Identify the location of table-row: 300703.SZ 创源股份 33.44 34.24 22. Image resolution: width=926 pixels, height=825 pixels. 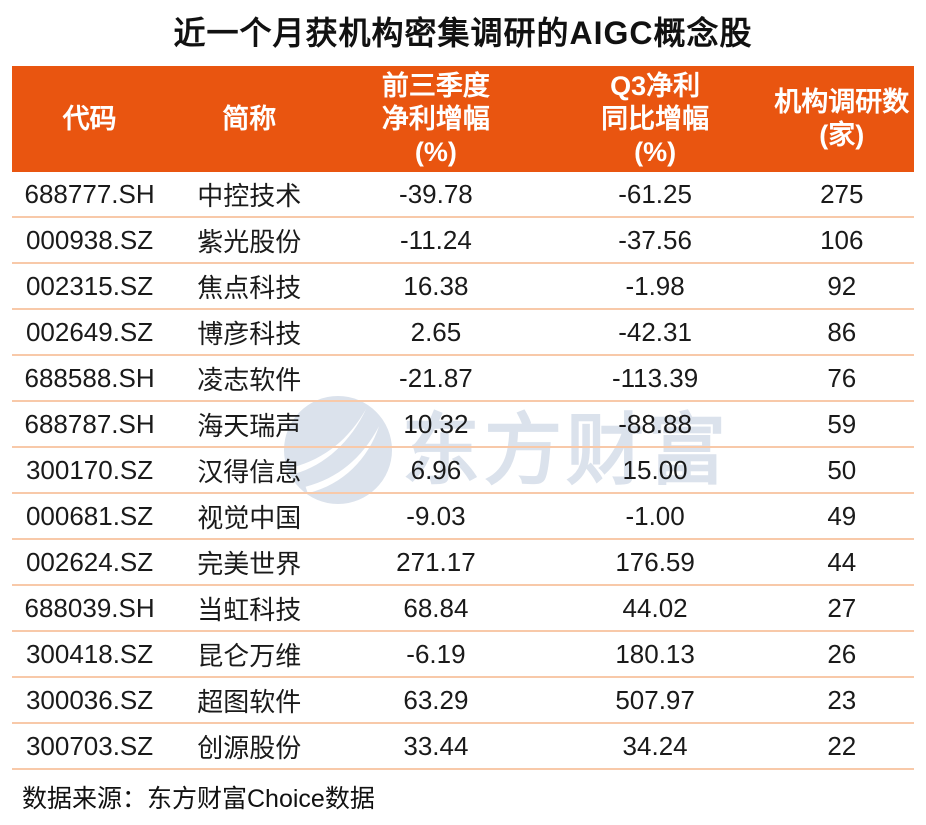
(463, 747).